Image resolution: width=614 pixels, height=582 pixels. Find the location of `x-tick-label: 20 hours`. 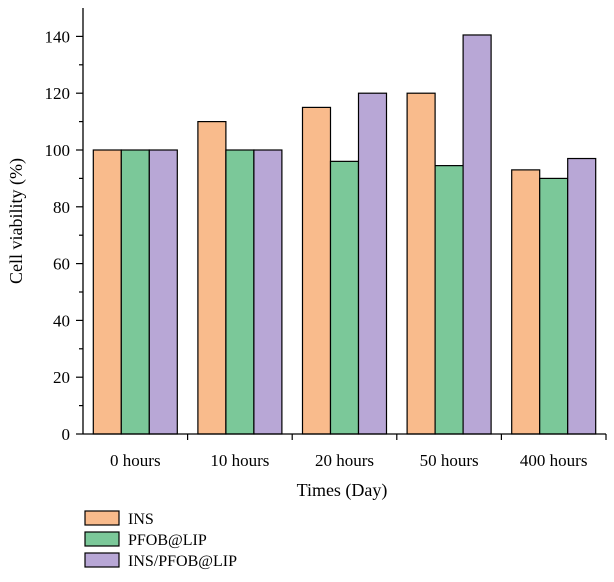

x-tick-label: 20 hours is located at coordinates (344, 460).